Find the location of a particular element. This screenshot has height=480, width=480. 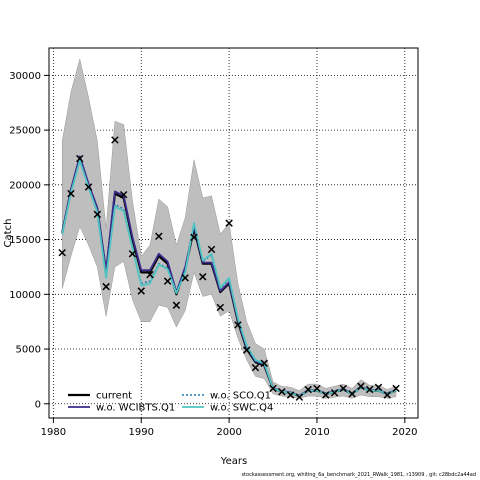

x-axis-title: Years is located at coordinates (233, 461).